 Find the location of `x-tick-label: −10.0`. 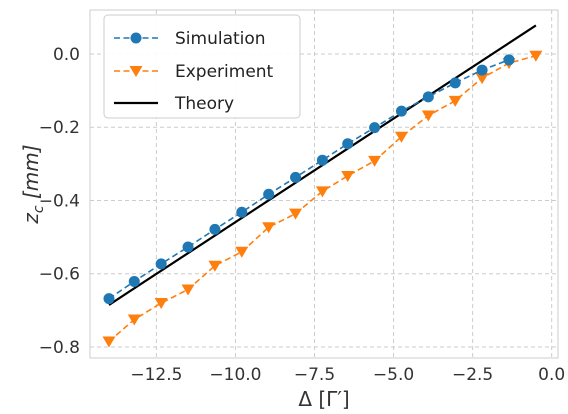

x-tick-label: −10.0 is located at coordinates (235, 375).